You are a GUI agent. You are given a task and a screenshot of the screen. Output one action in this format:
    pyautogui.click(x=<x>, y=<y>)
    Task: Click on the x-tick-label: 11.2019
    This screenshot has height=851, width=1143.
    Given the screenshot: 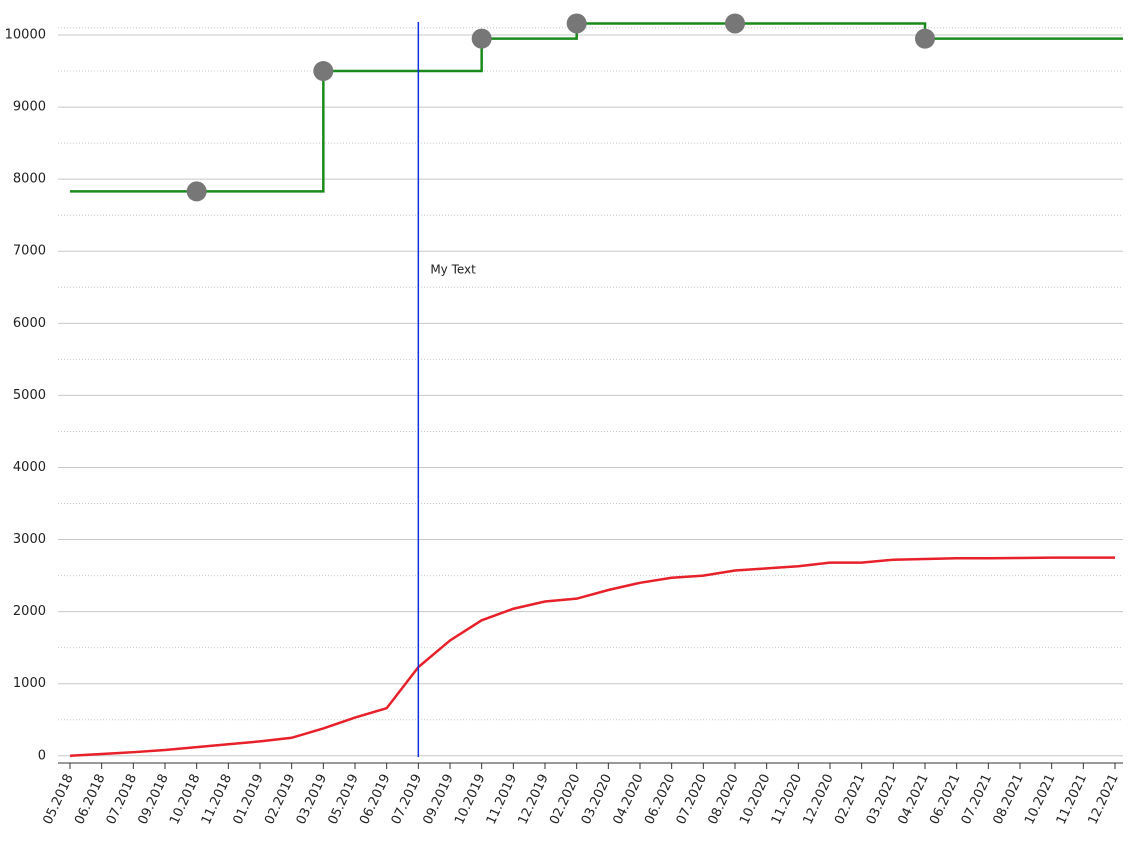 What is the action you would take?
    pyautogui.click(x=502, y=799)
    